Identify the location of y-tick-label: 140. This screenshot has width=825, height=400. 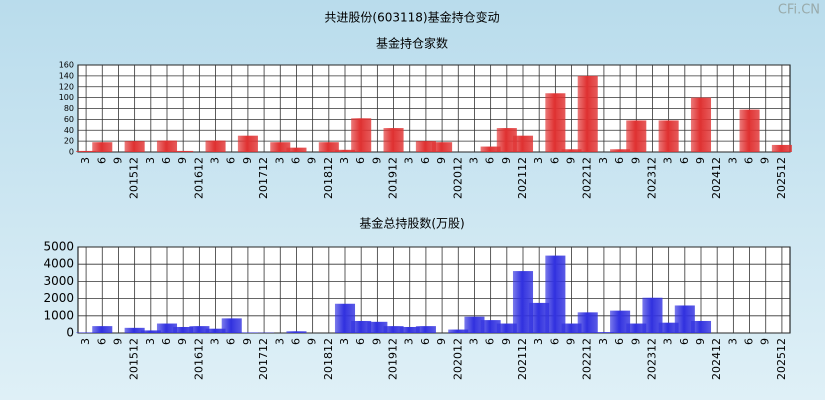
(66, 75).